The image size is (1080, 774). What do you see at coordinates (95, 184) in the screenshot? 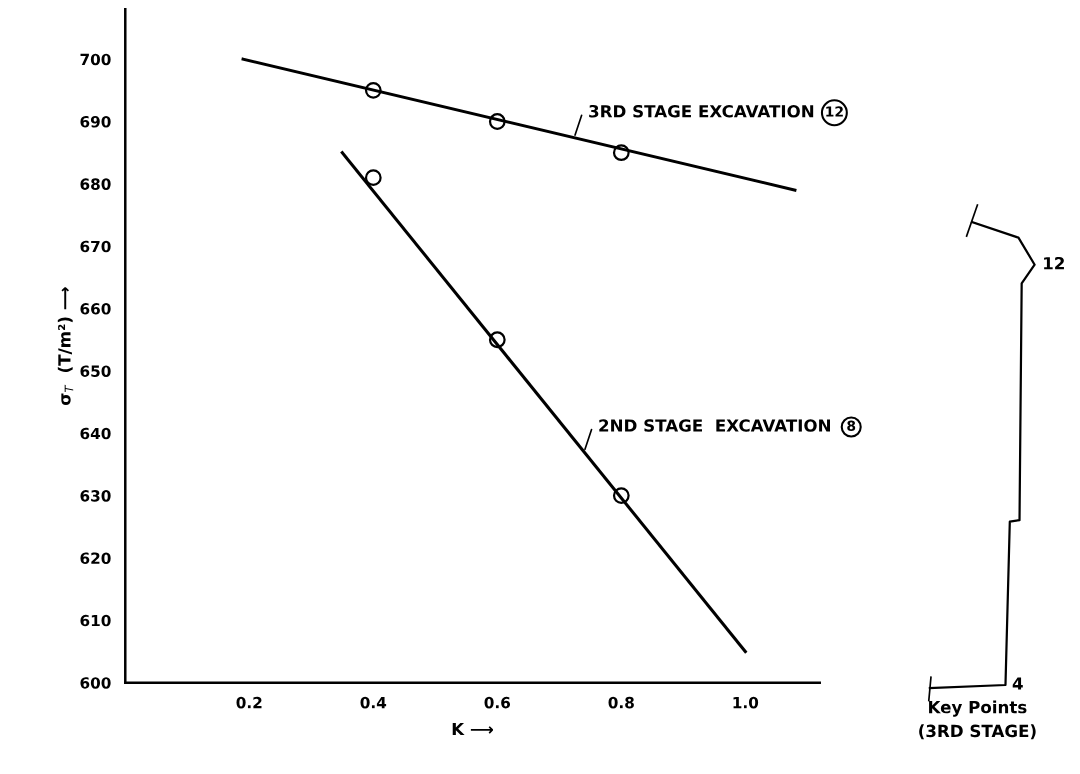
I see `y-tick-label: 680` at bounding box center [95, 184].